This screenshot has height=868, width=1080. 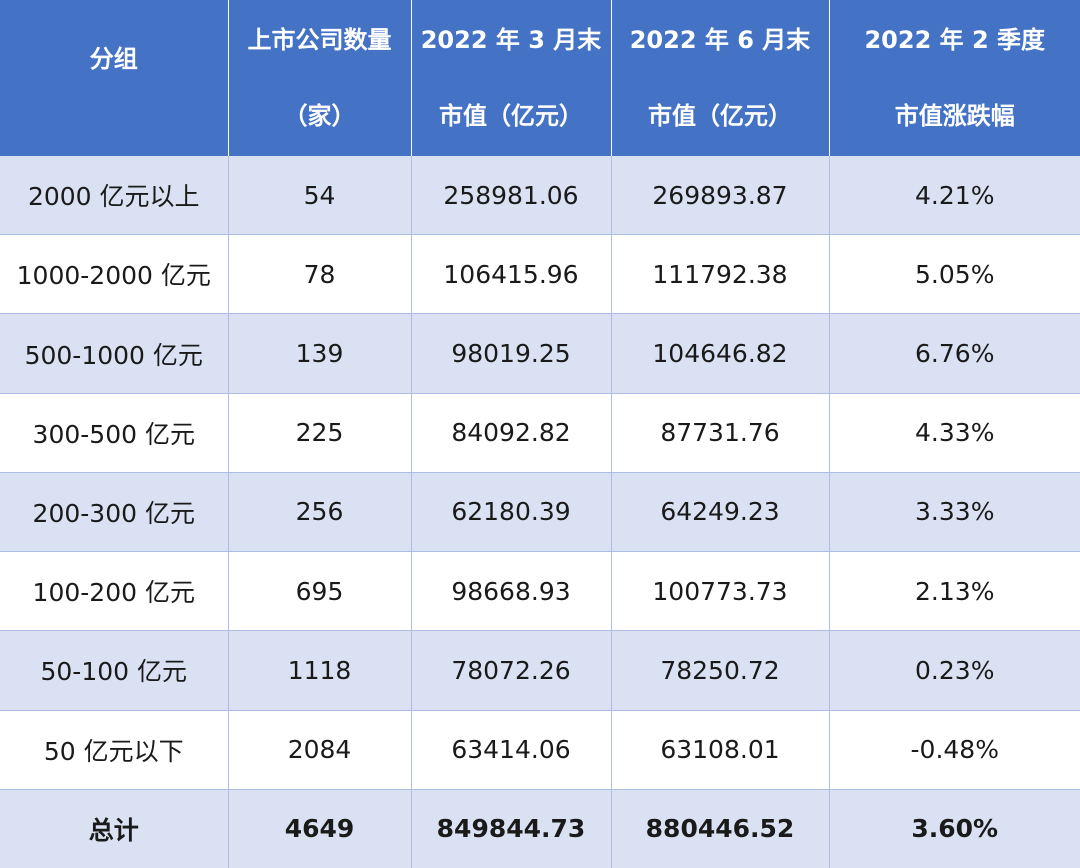 What do you see at coordinates (720, 433) in the screenshot?
I see `cell-june-cap: 87731.76` at bounding box center [720, 433].